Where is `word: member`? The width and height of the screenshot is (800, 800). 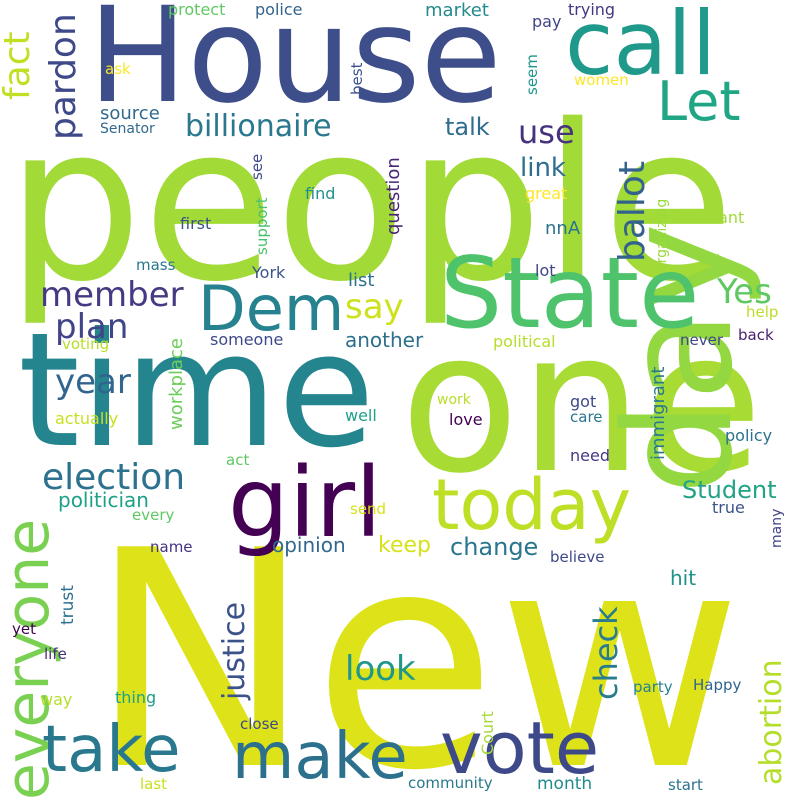 word: member is located at coordinates (112, 295).